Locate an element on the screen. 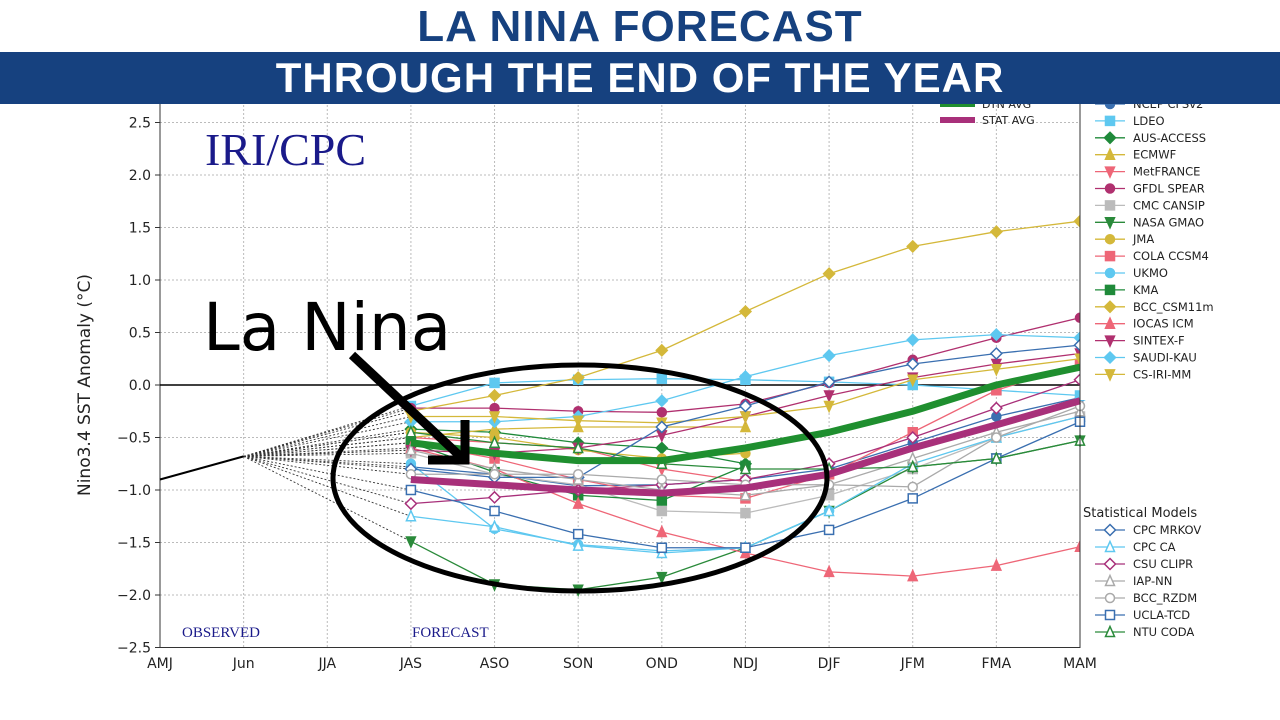 Image resolution: width=1280 pixels, height=720 pixels. y-tick-label: −1.0 is located at coordinates (134, 491).